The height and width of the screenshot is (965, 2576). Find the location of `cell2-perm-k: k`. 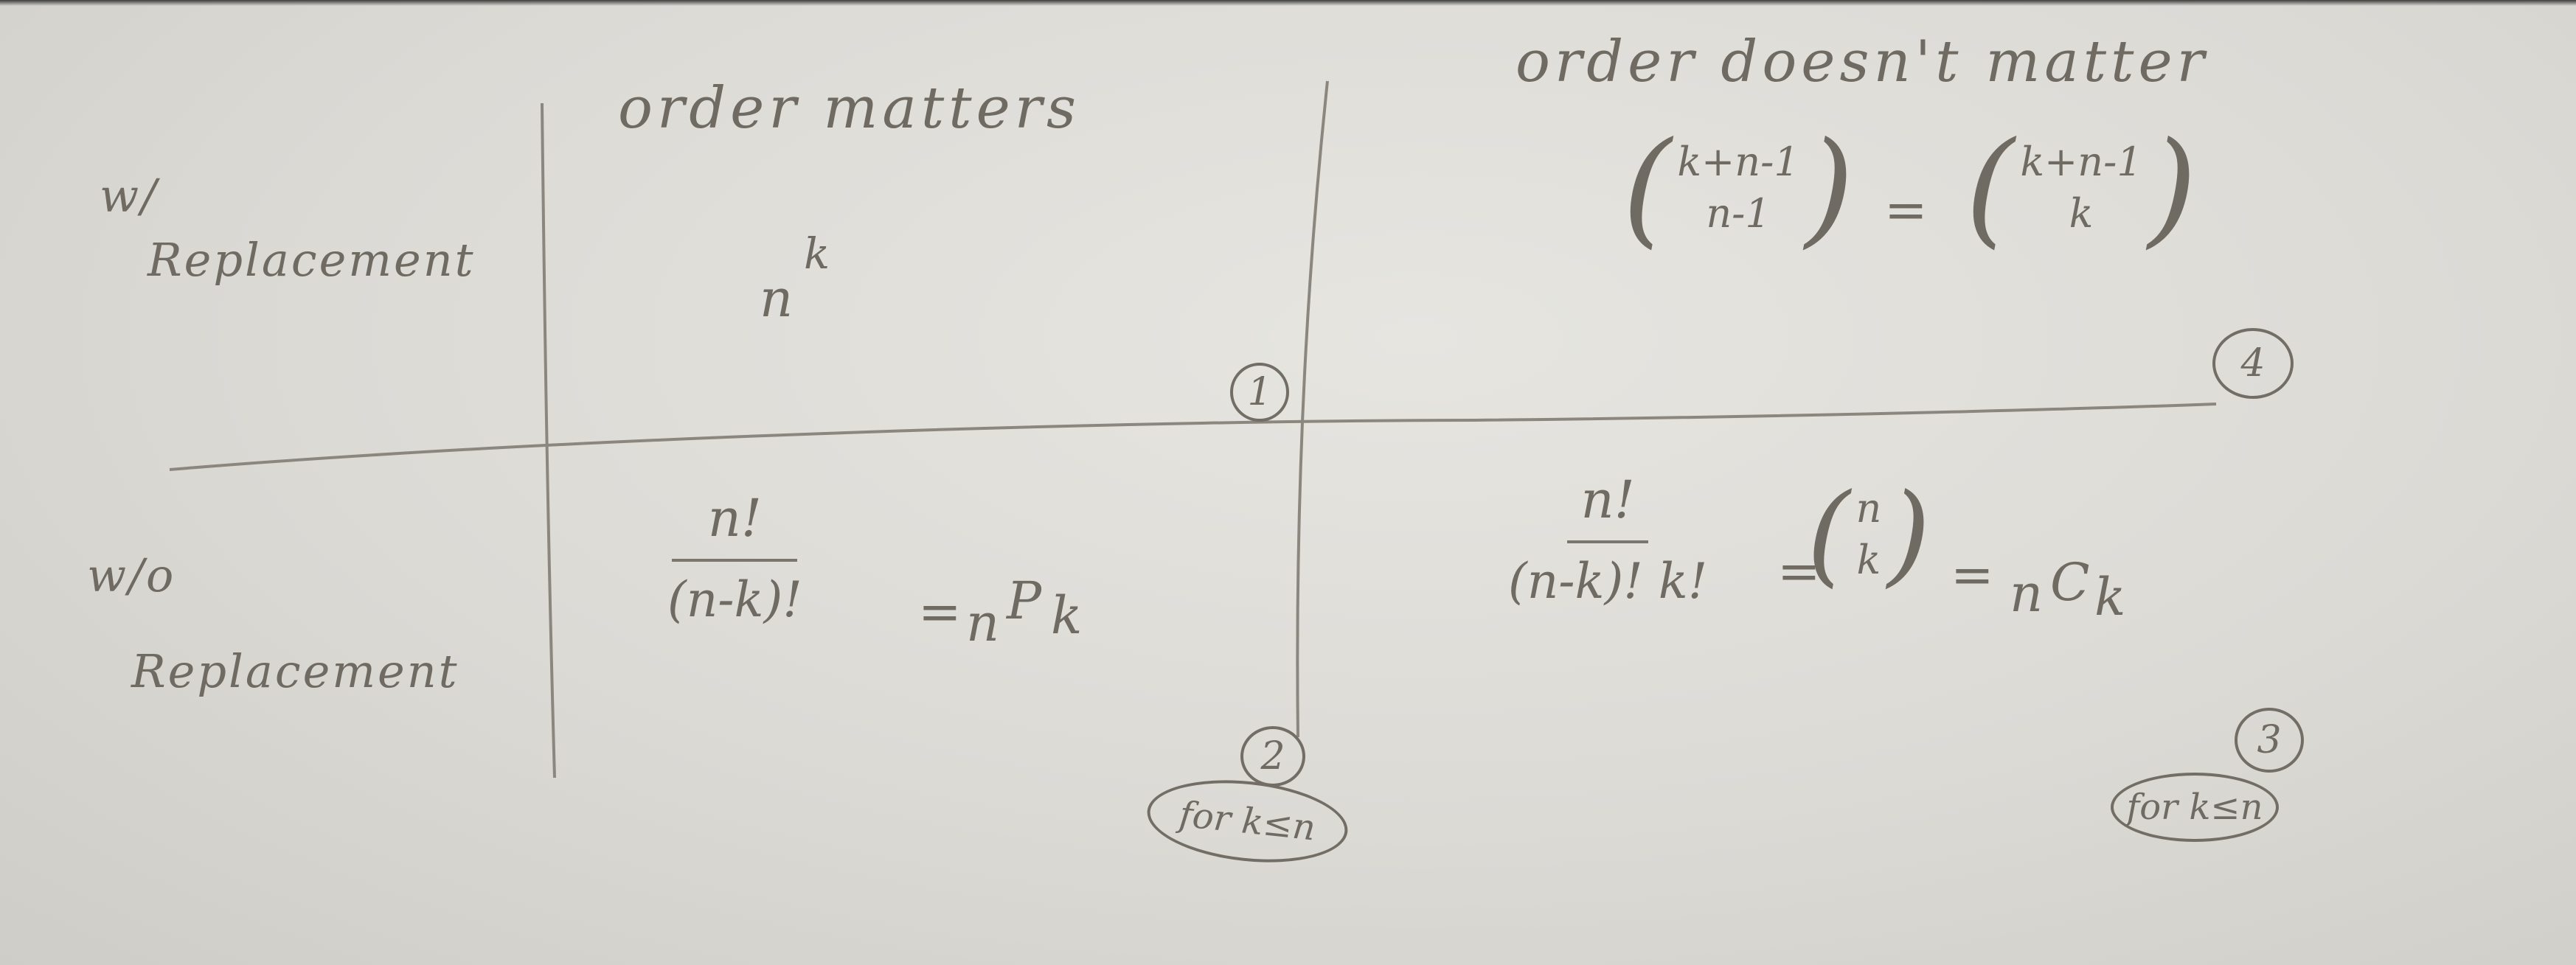

cell2-perm-k: k is located at coordinates (1067, 615).